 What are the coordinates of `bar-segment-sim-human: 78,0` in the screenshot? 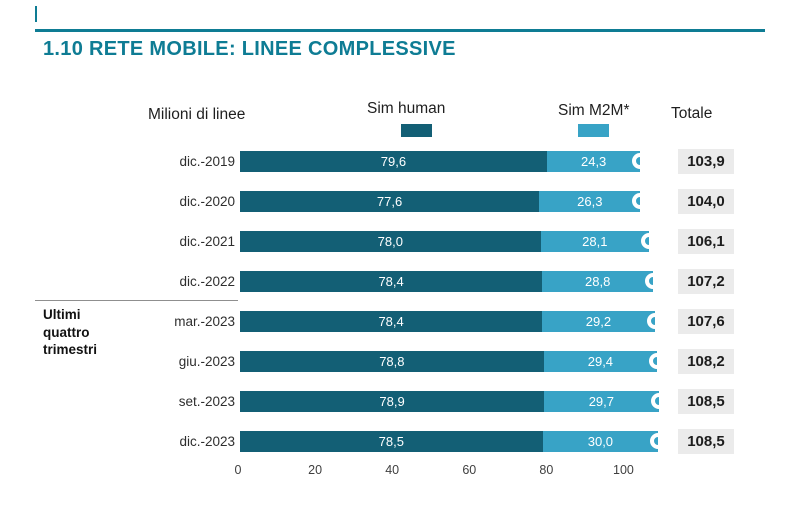 It's located at (390, 241).